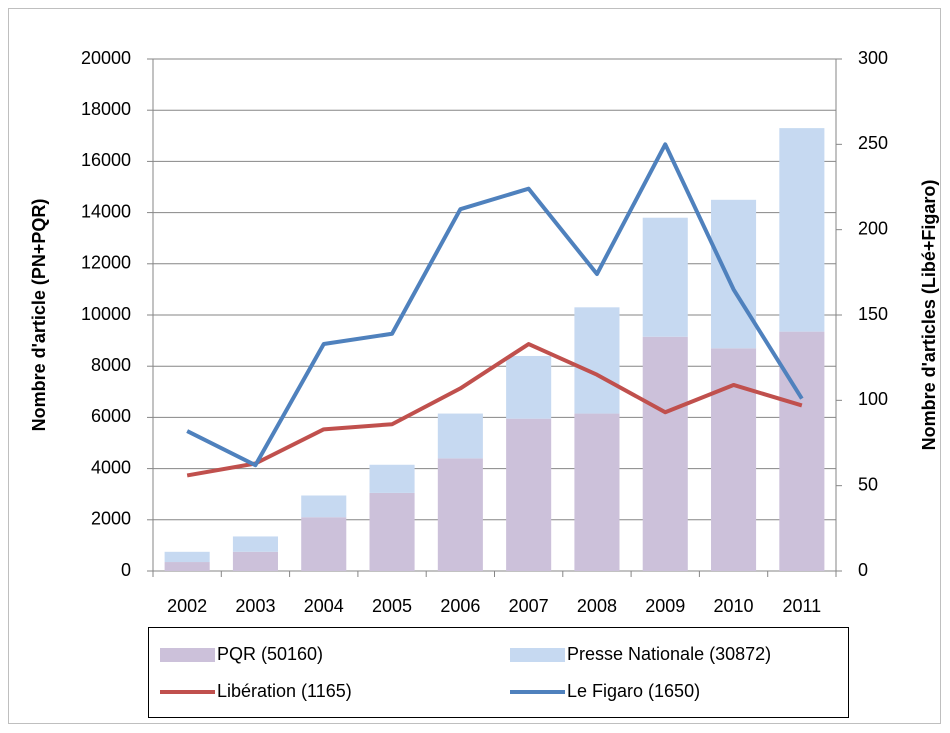 The width and height of the screenshot is (950, 733). I want to click on y-tick-label: 20000, so click(106, 58).